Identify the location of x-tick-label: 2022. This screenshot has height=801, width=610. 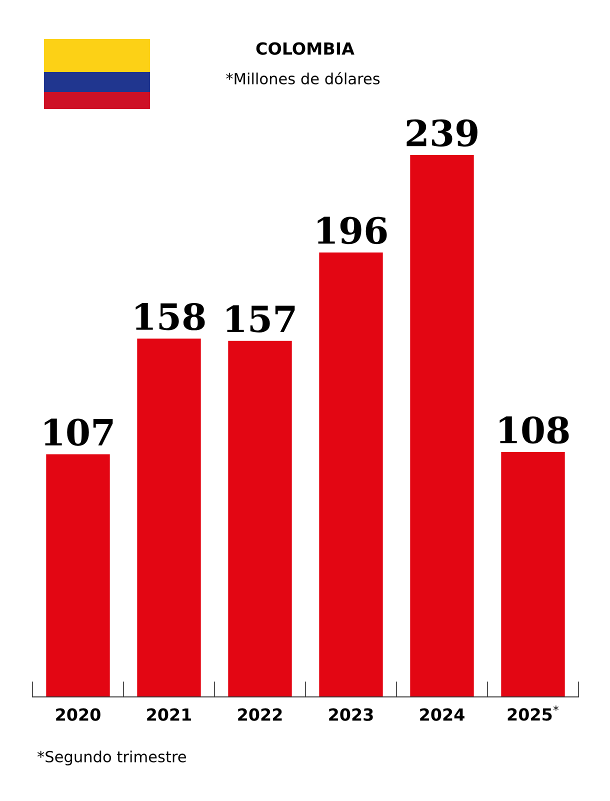
(260, 714).